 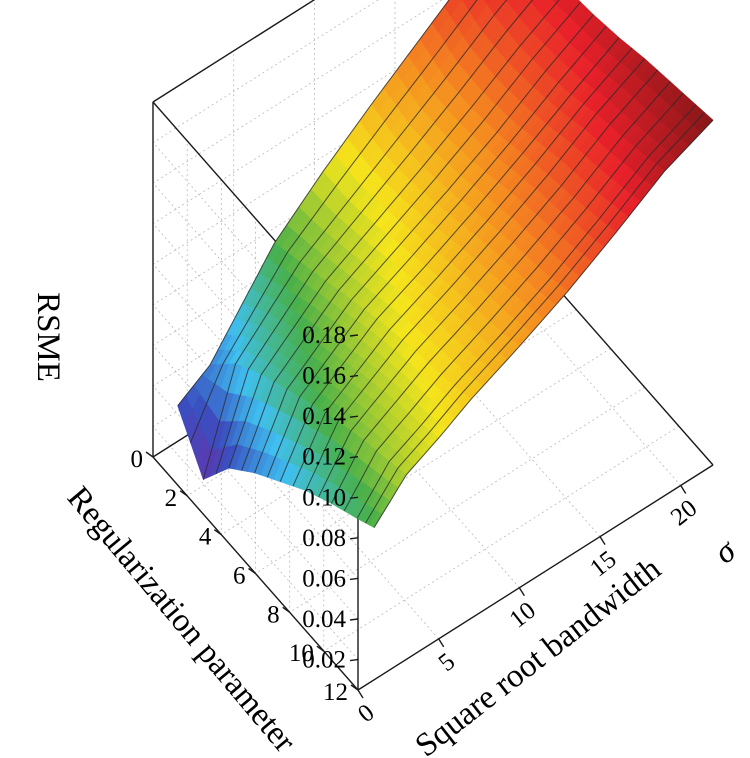 What do you see at coordinates (523, 615) in the screenshot?
I see `x-tick-label: 10` at bounding box center [523, 615].